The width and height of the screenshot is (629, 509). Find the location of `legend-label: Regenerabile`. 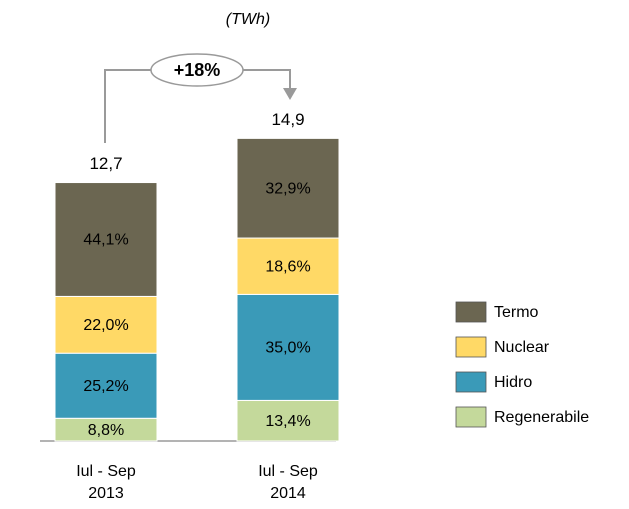

legend-label: Regenerabile is located at coordinates (541, 417).